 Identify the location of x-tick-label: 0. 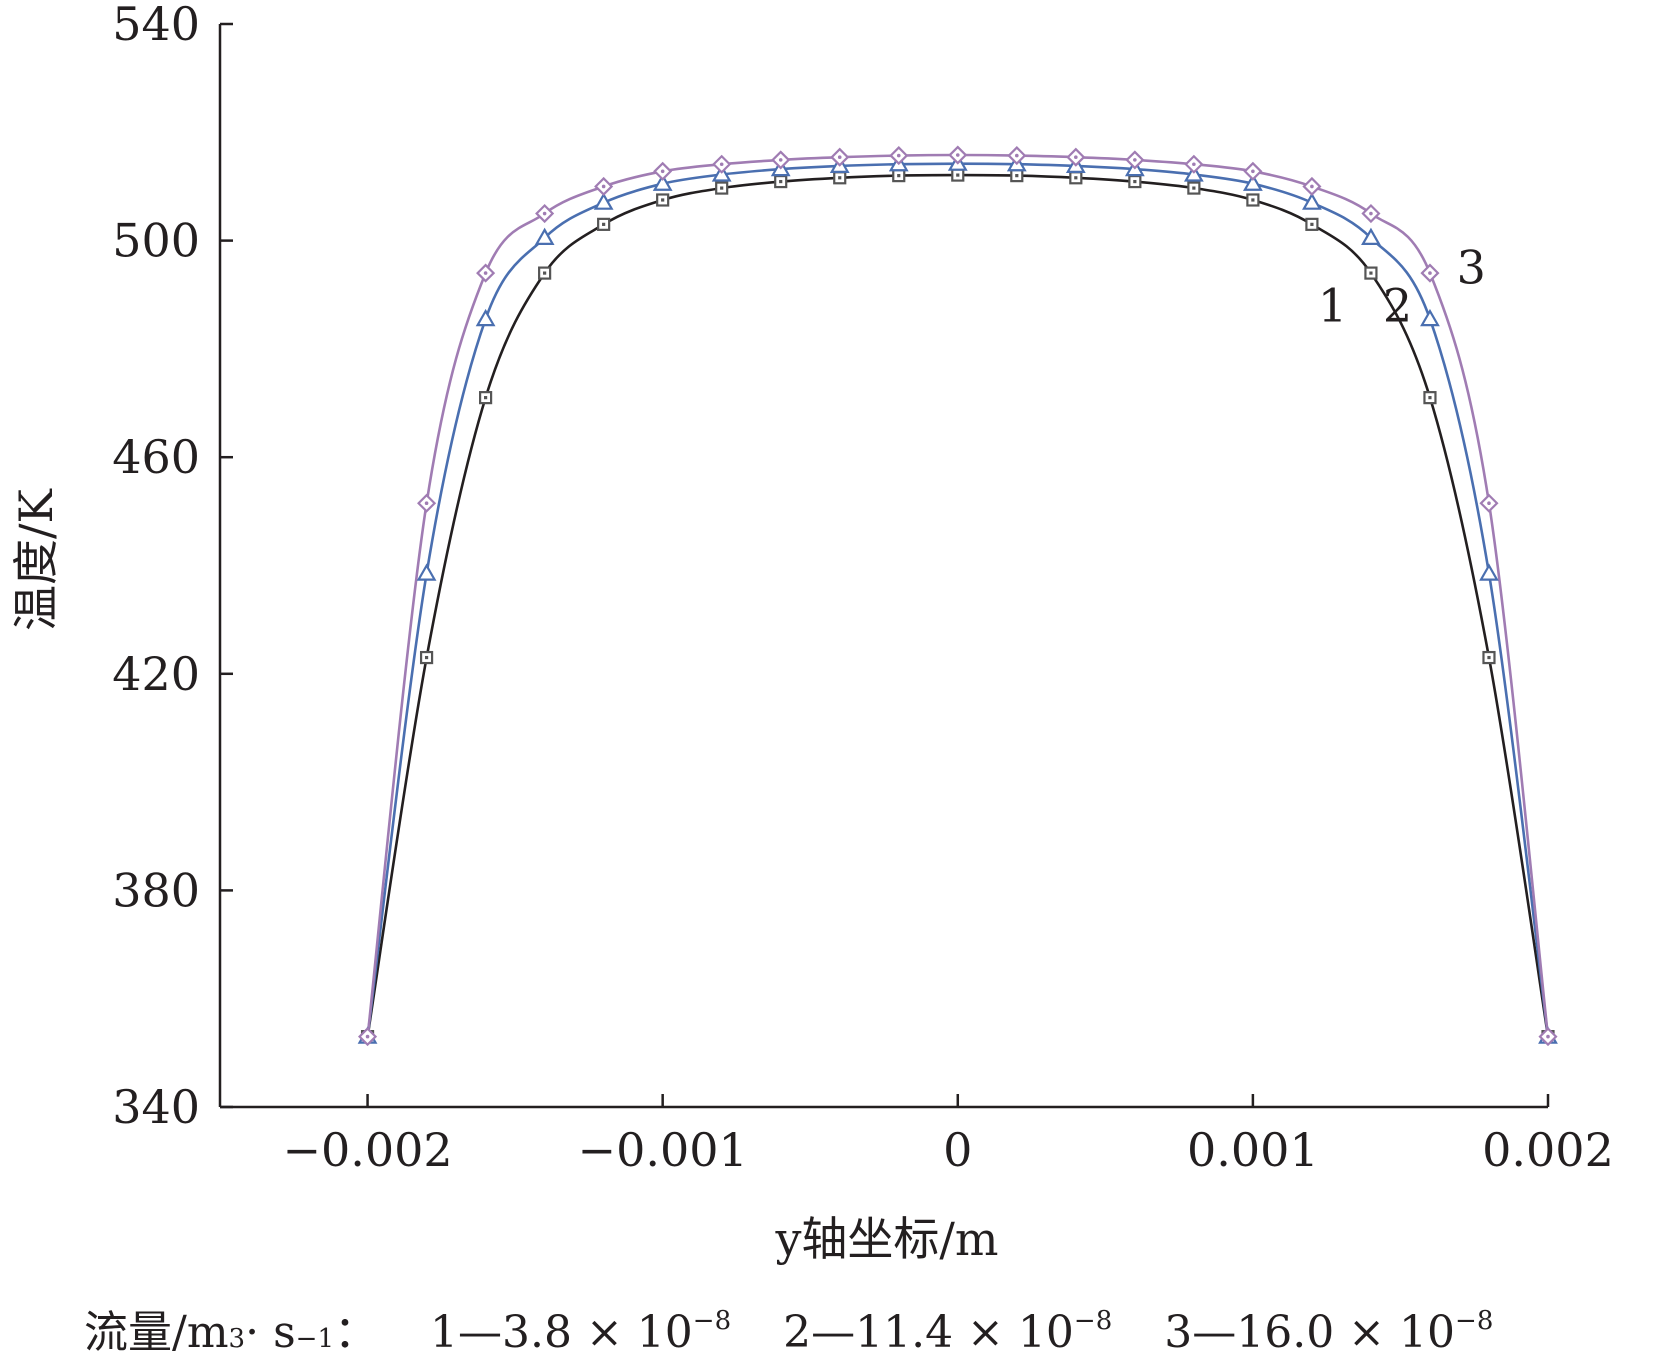
(957, 1150).